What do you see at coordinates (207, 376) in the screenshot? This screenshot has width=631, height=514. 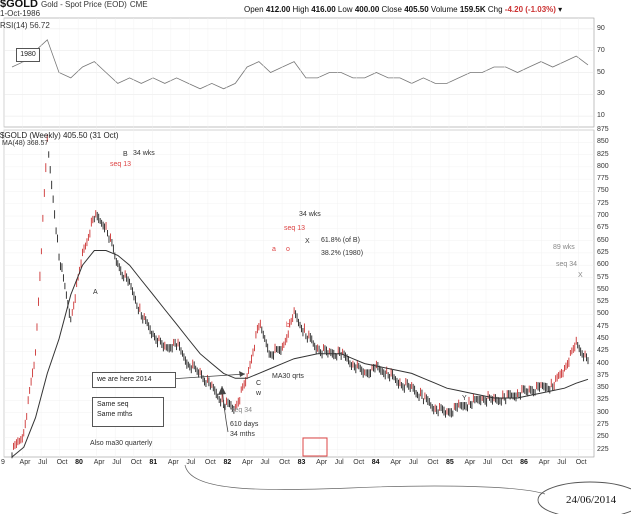 I see `pointer-arrow` at bounding box center [207, 376].